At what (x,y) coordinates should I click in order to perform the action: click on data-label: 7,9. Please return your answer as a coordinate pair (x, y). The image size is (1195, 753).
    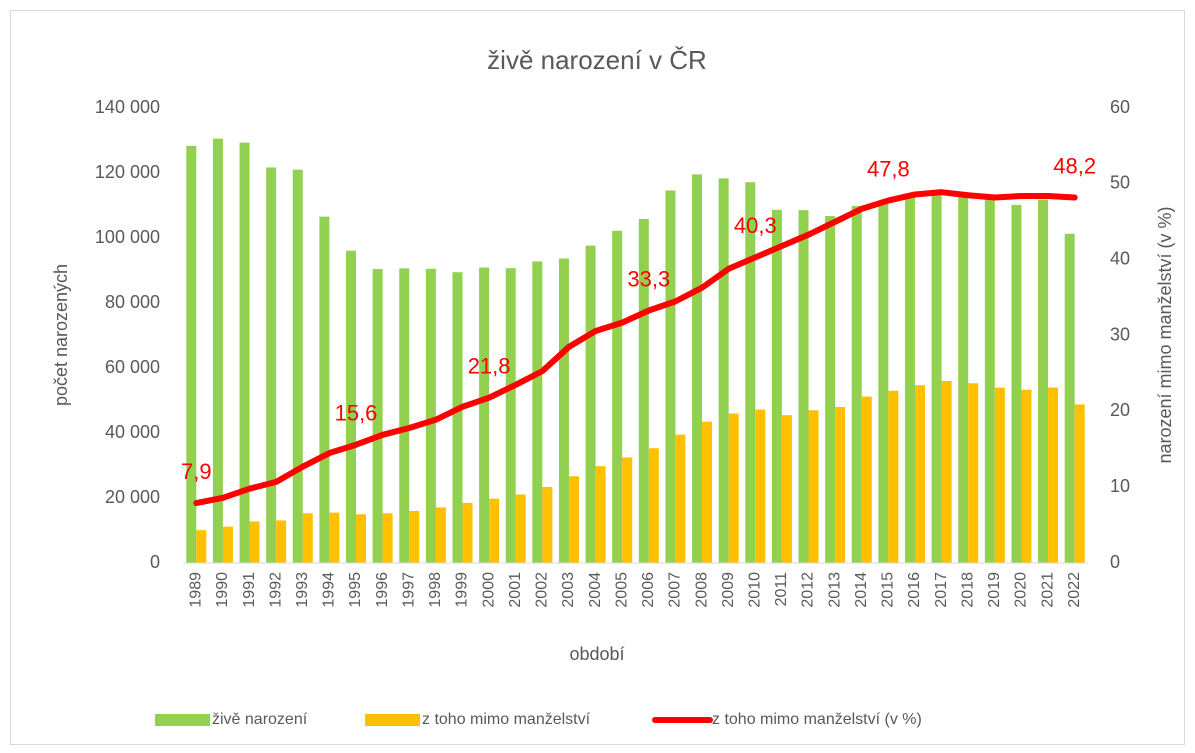
    Looking at the image, I should click on (196, 471).